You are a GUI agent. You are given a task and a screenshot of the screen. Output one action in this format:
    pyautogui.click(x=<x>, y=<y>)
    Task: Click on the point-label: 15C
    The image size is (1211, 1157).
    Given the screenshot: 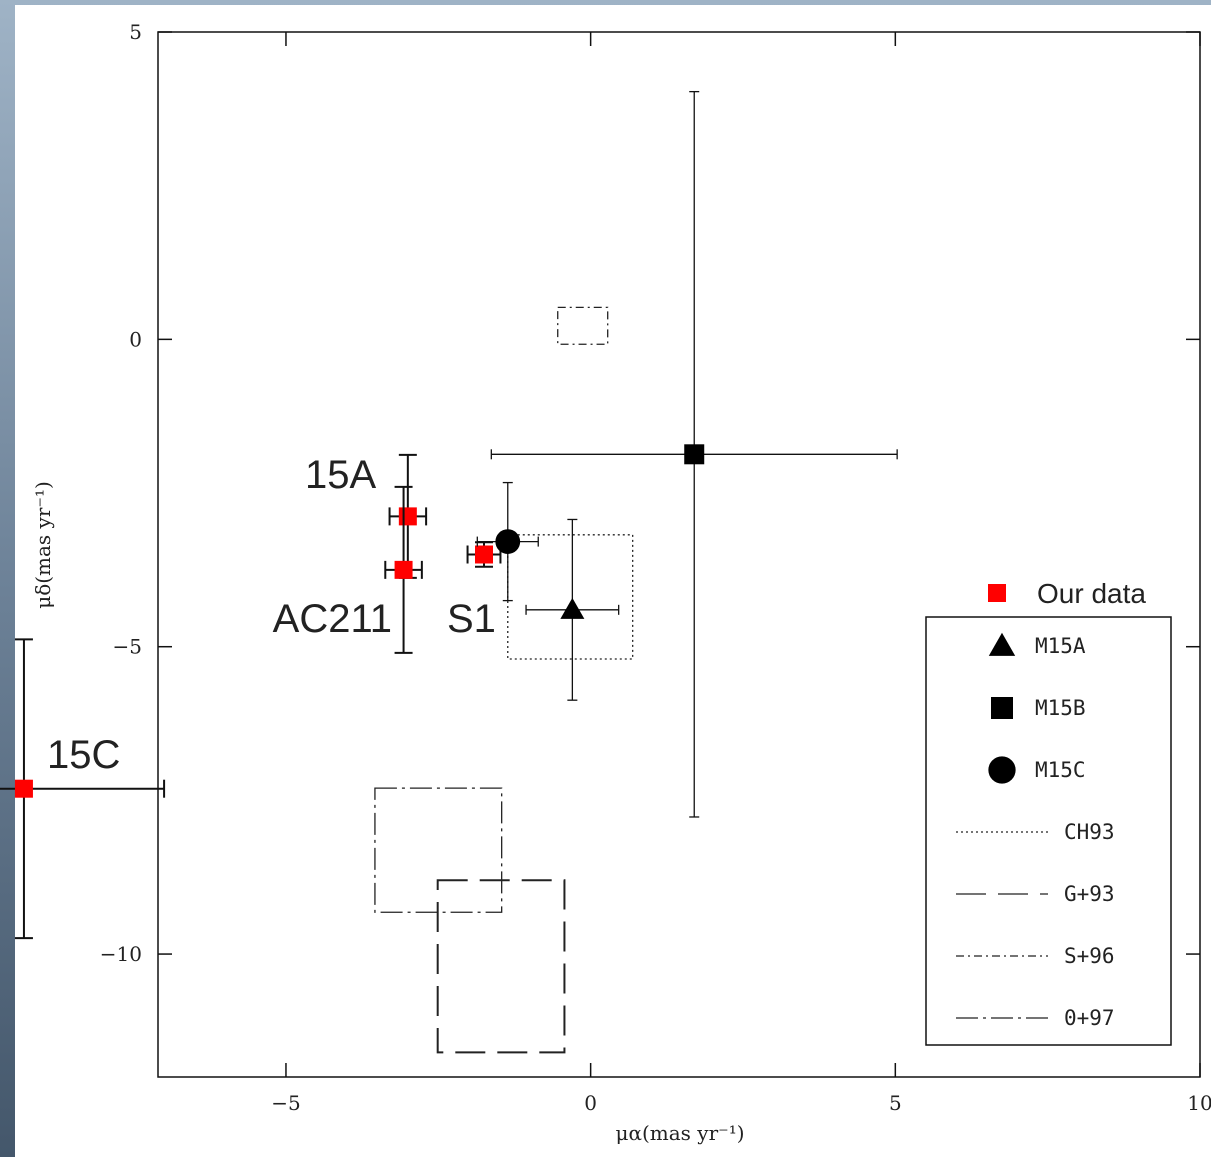 What is the action you would take?
    pyautogui.click(x=83, y=755)
    